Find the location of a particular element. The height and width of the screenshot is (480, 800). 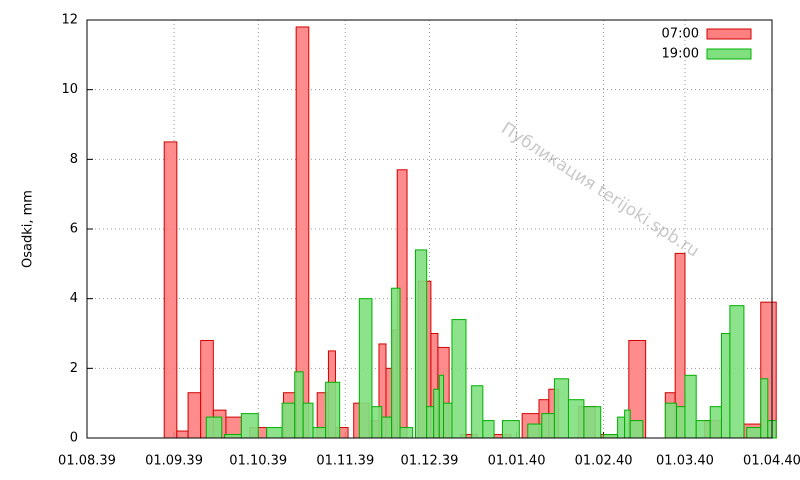

legend-label: 19:00 is located at coordinates (680, 54).